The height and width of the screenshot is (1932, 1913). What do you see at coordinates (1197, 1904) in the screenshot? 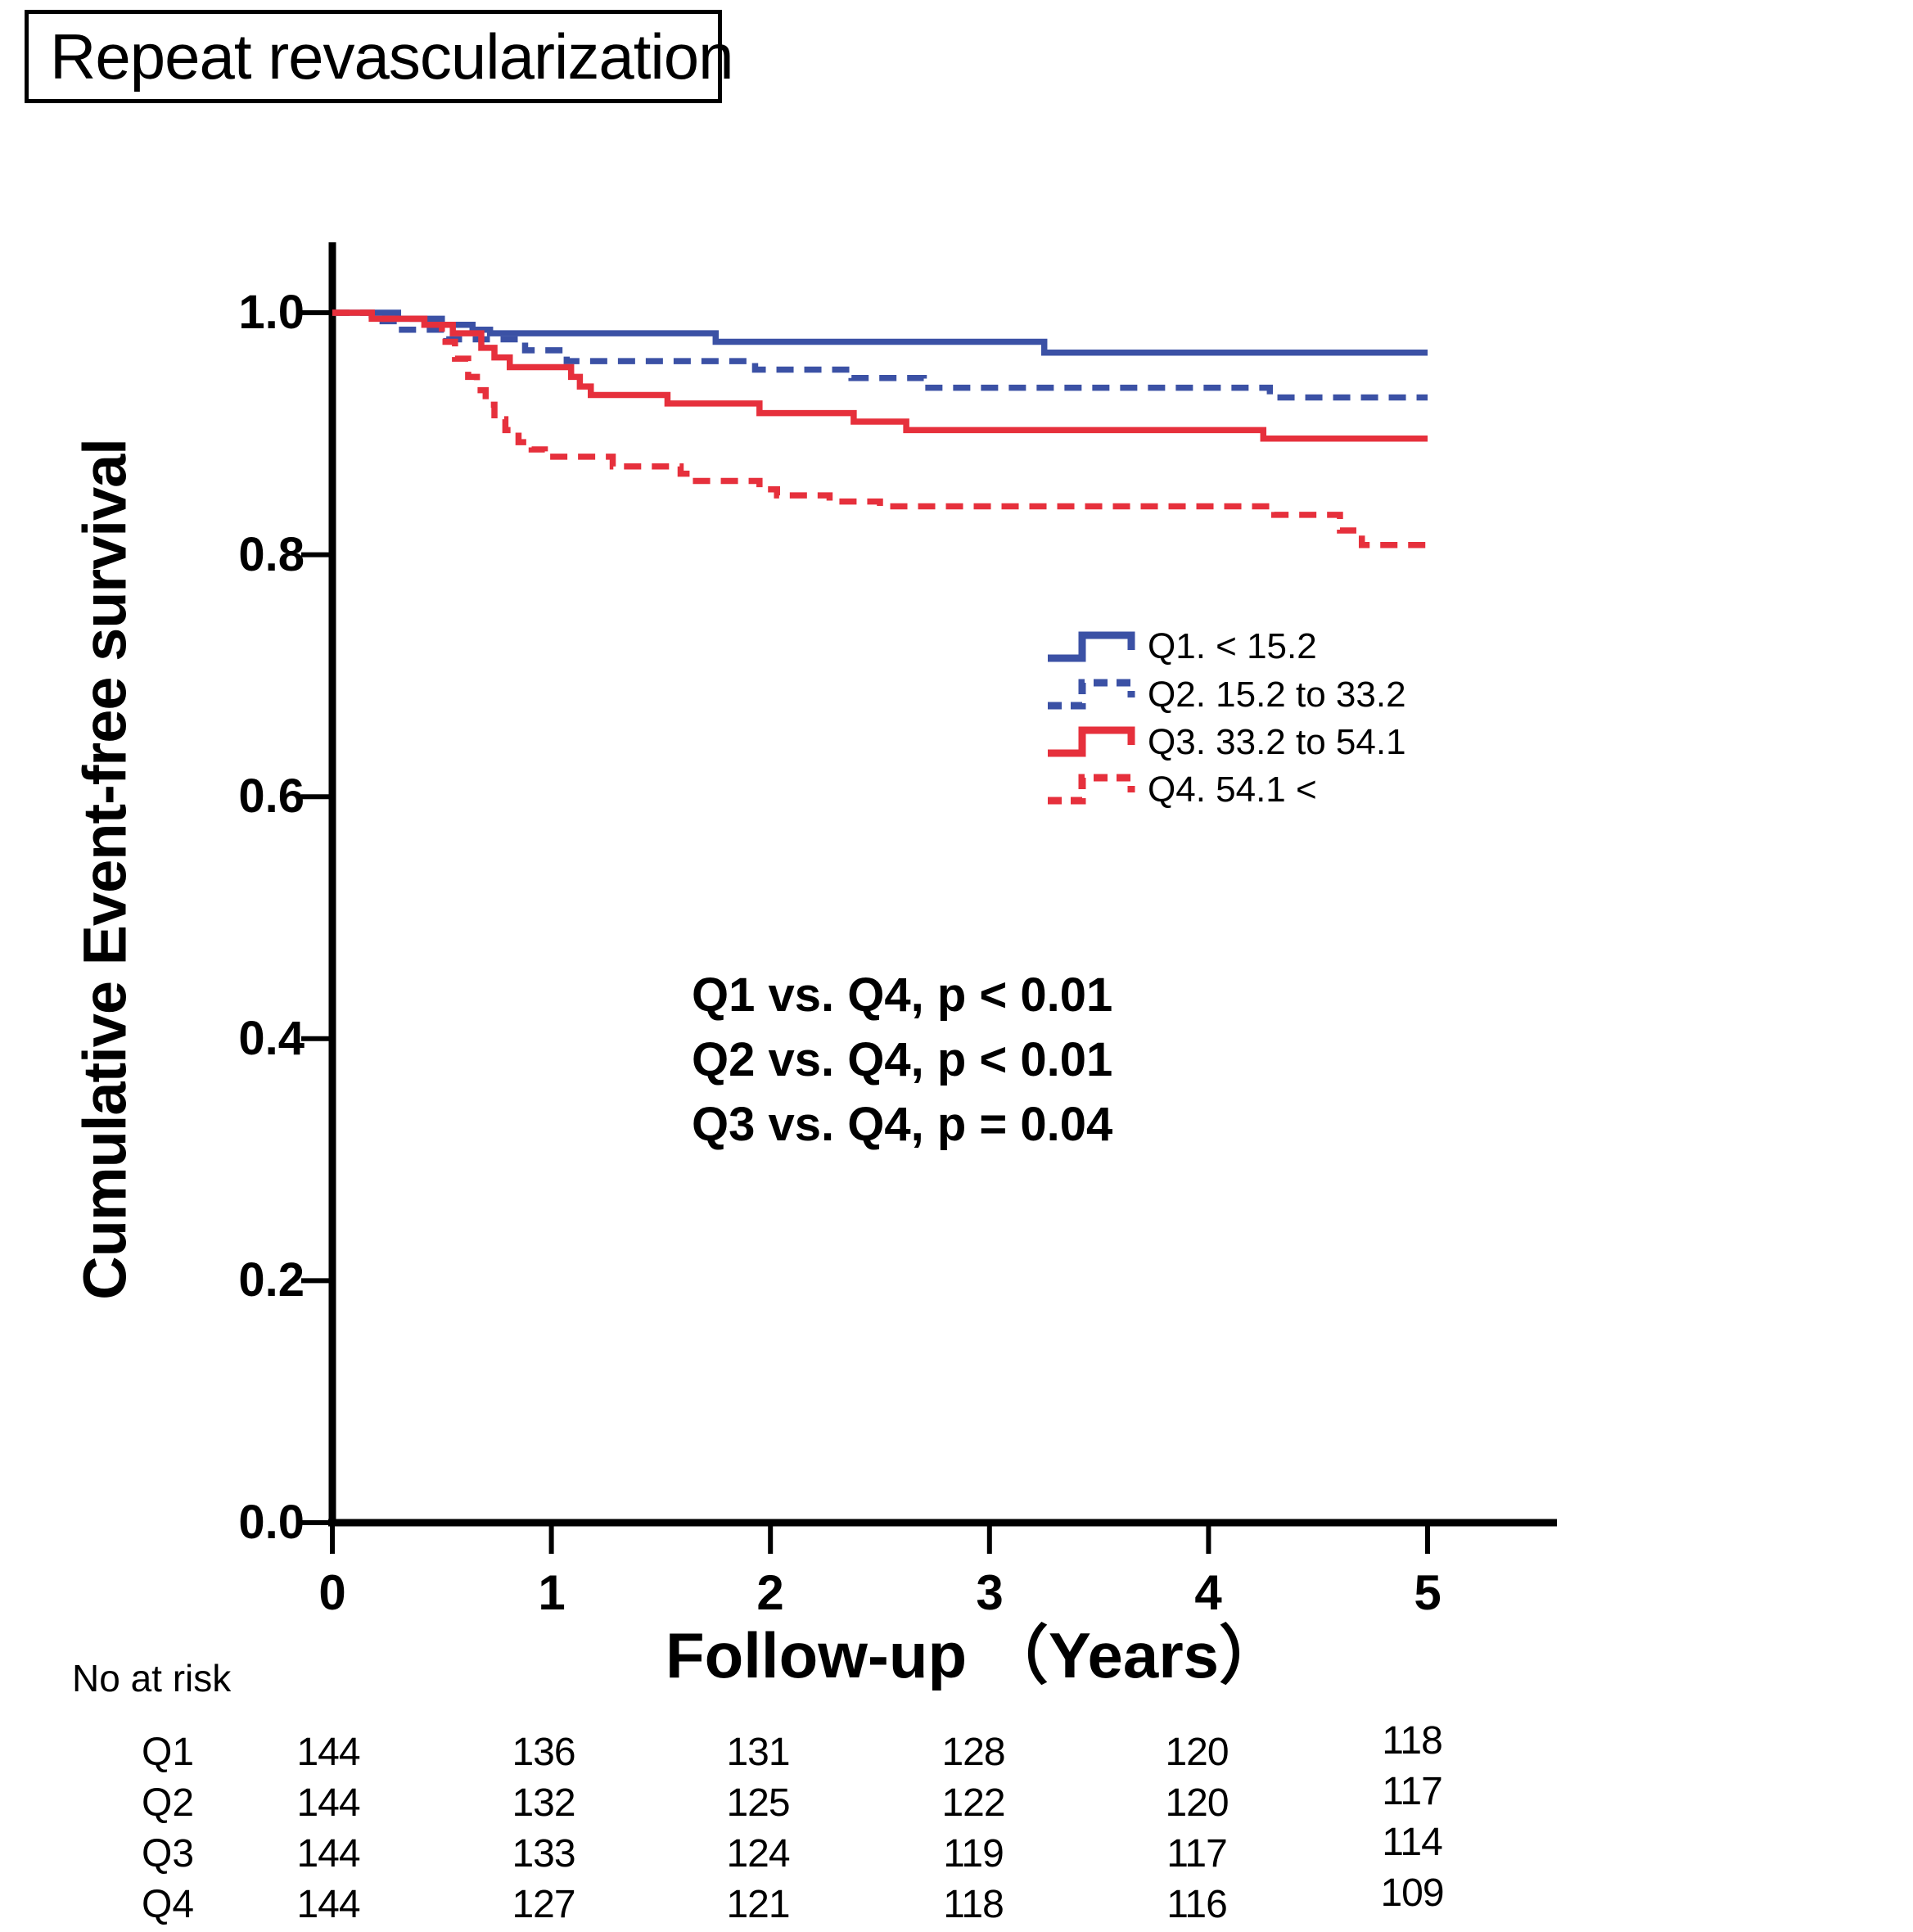
I see `risk-cell: 116` at bounding box center [1197, 1904].